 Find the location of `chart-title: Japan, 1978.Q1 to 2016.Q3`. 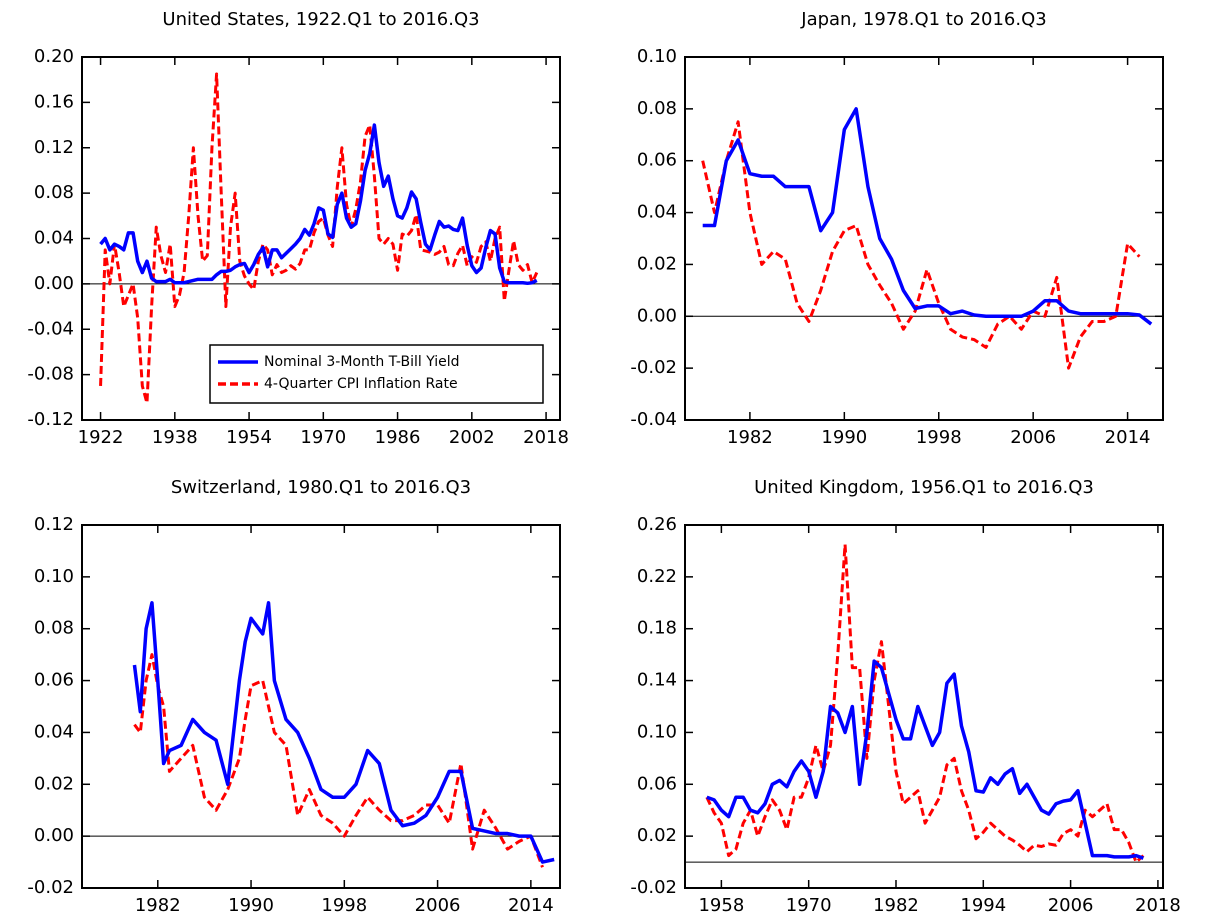

chart-title: Japan, 1978.Q1 to 2016.Q3 is located at coordinates (923, 19).